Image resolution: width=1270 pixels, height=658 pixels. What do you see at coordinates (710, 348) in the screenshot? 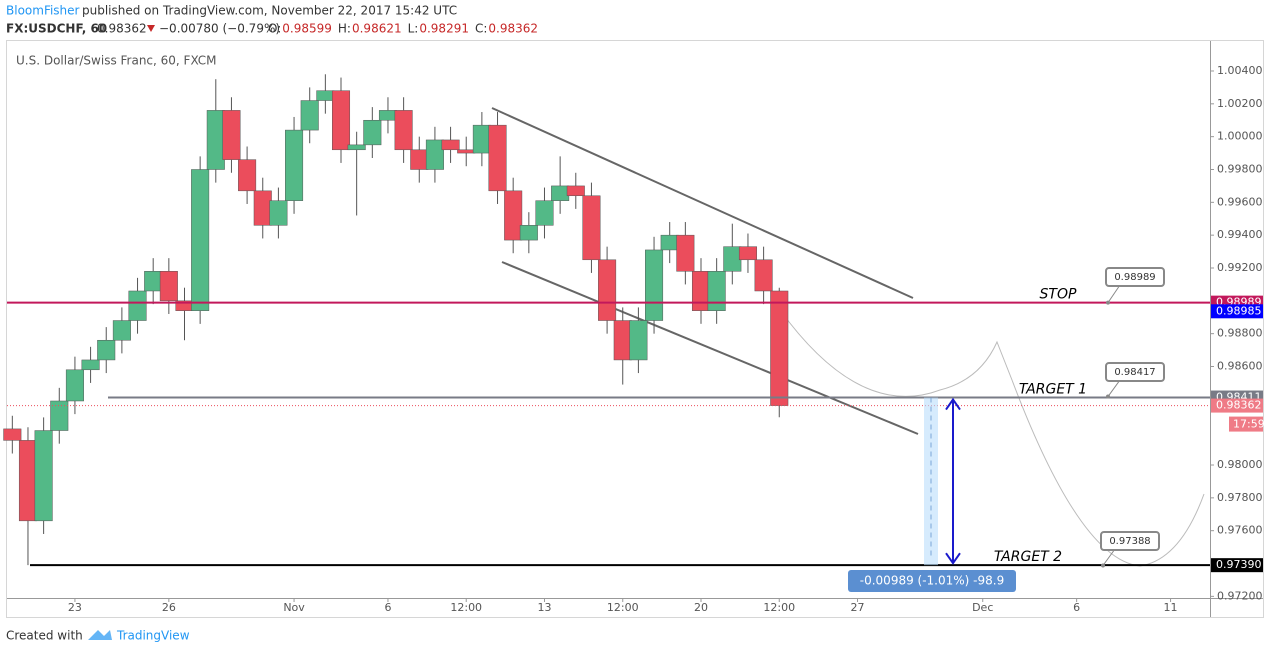
I see `channel-bottom` at bounding box center [710, 348].